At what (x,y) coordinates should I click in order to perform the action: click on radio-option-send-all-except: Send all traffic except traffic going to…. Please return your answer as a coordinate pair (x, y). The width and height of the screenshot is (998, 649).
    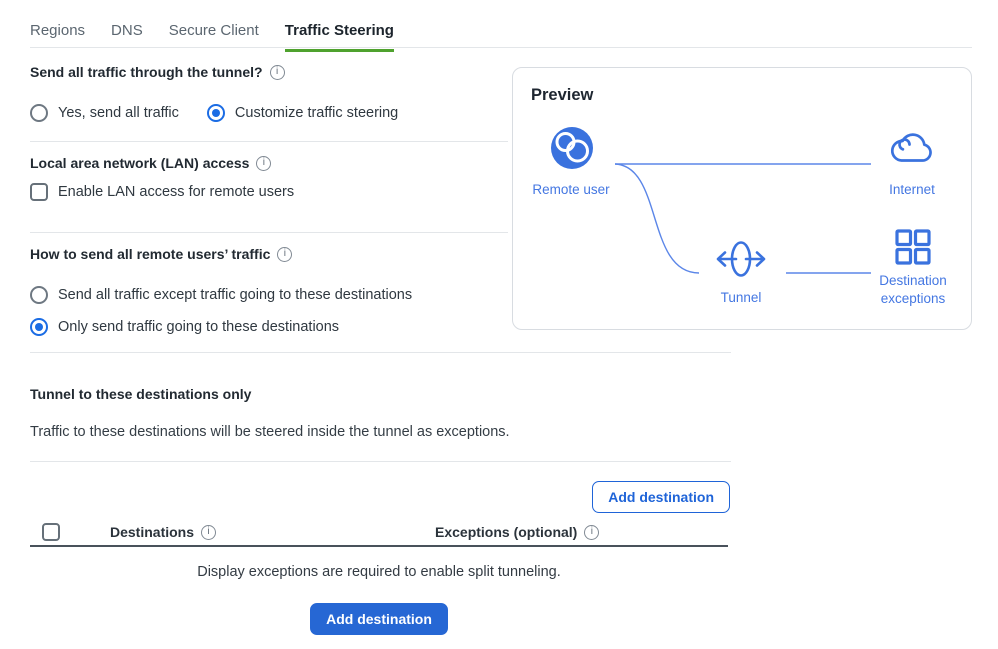
    Looking at the image, I should click on (221, 295).